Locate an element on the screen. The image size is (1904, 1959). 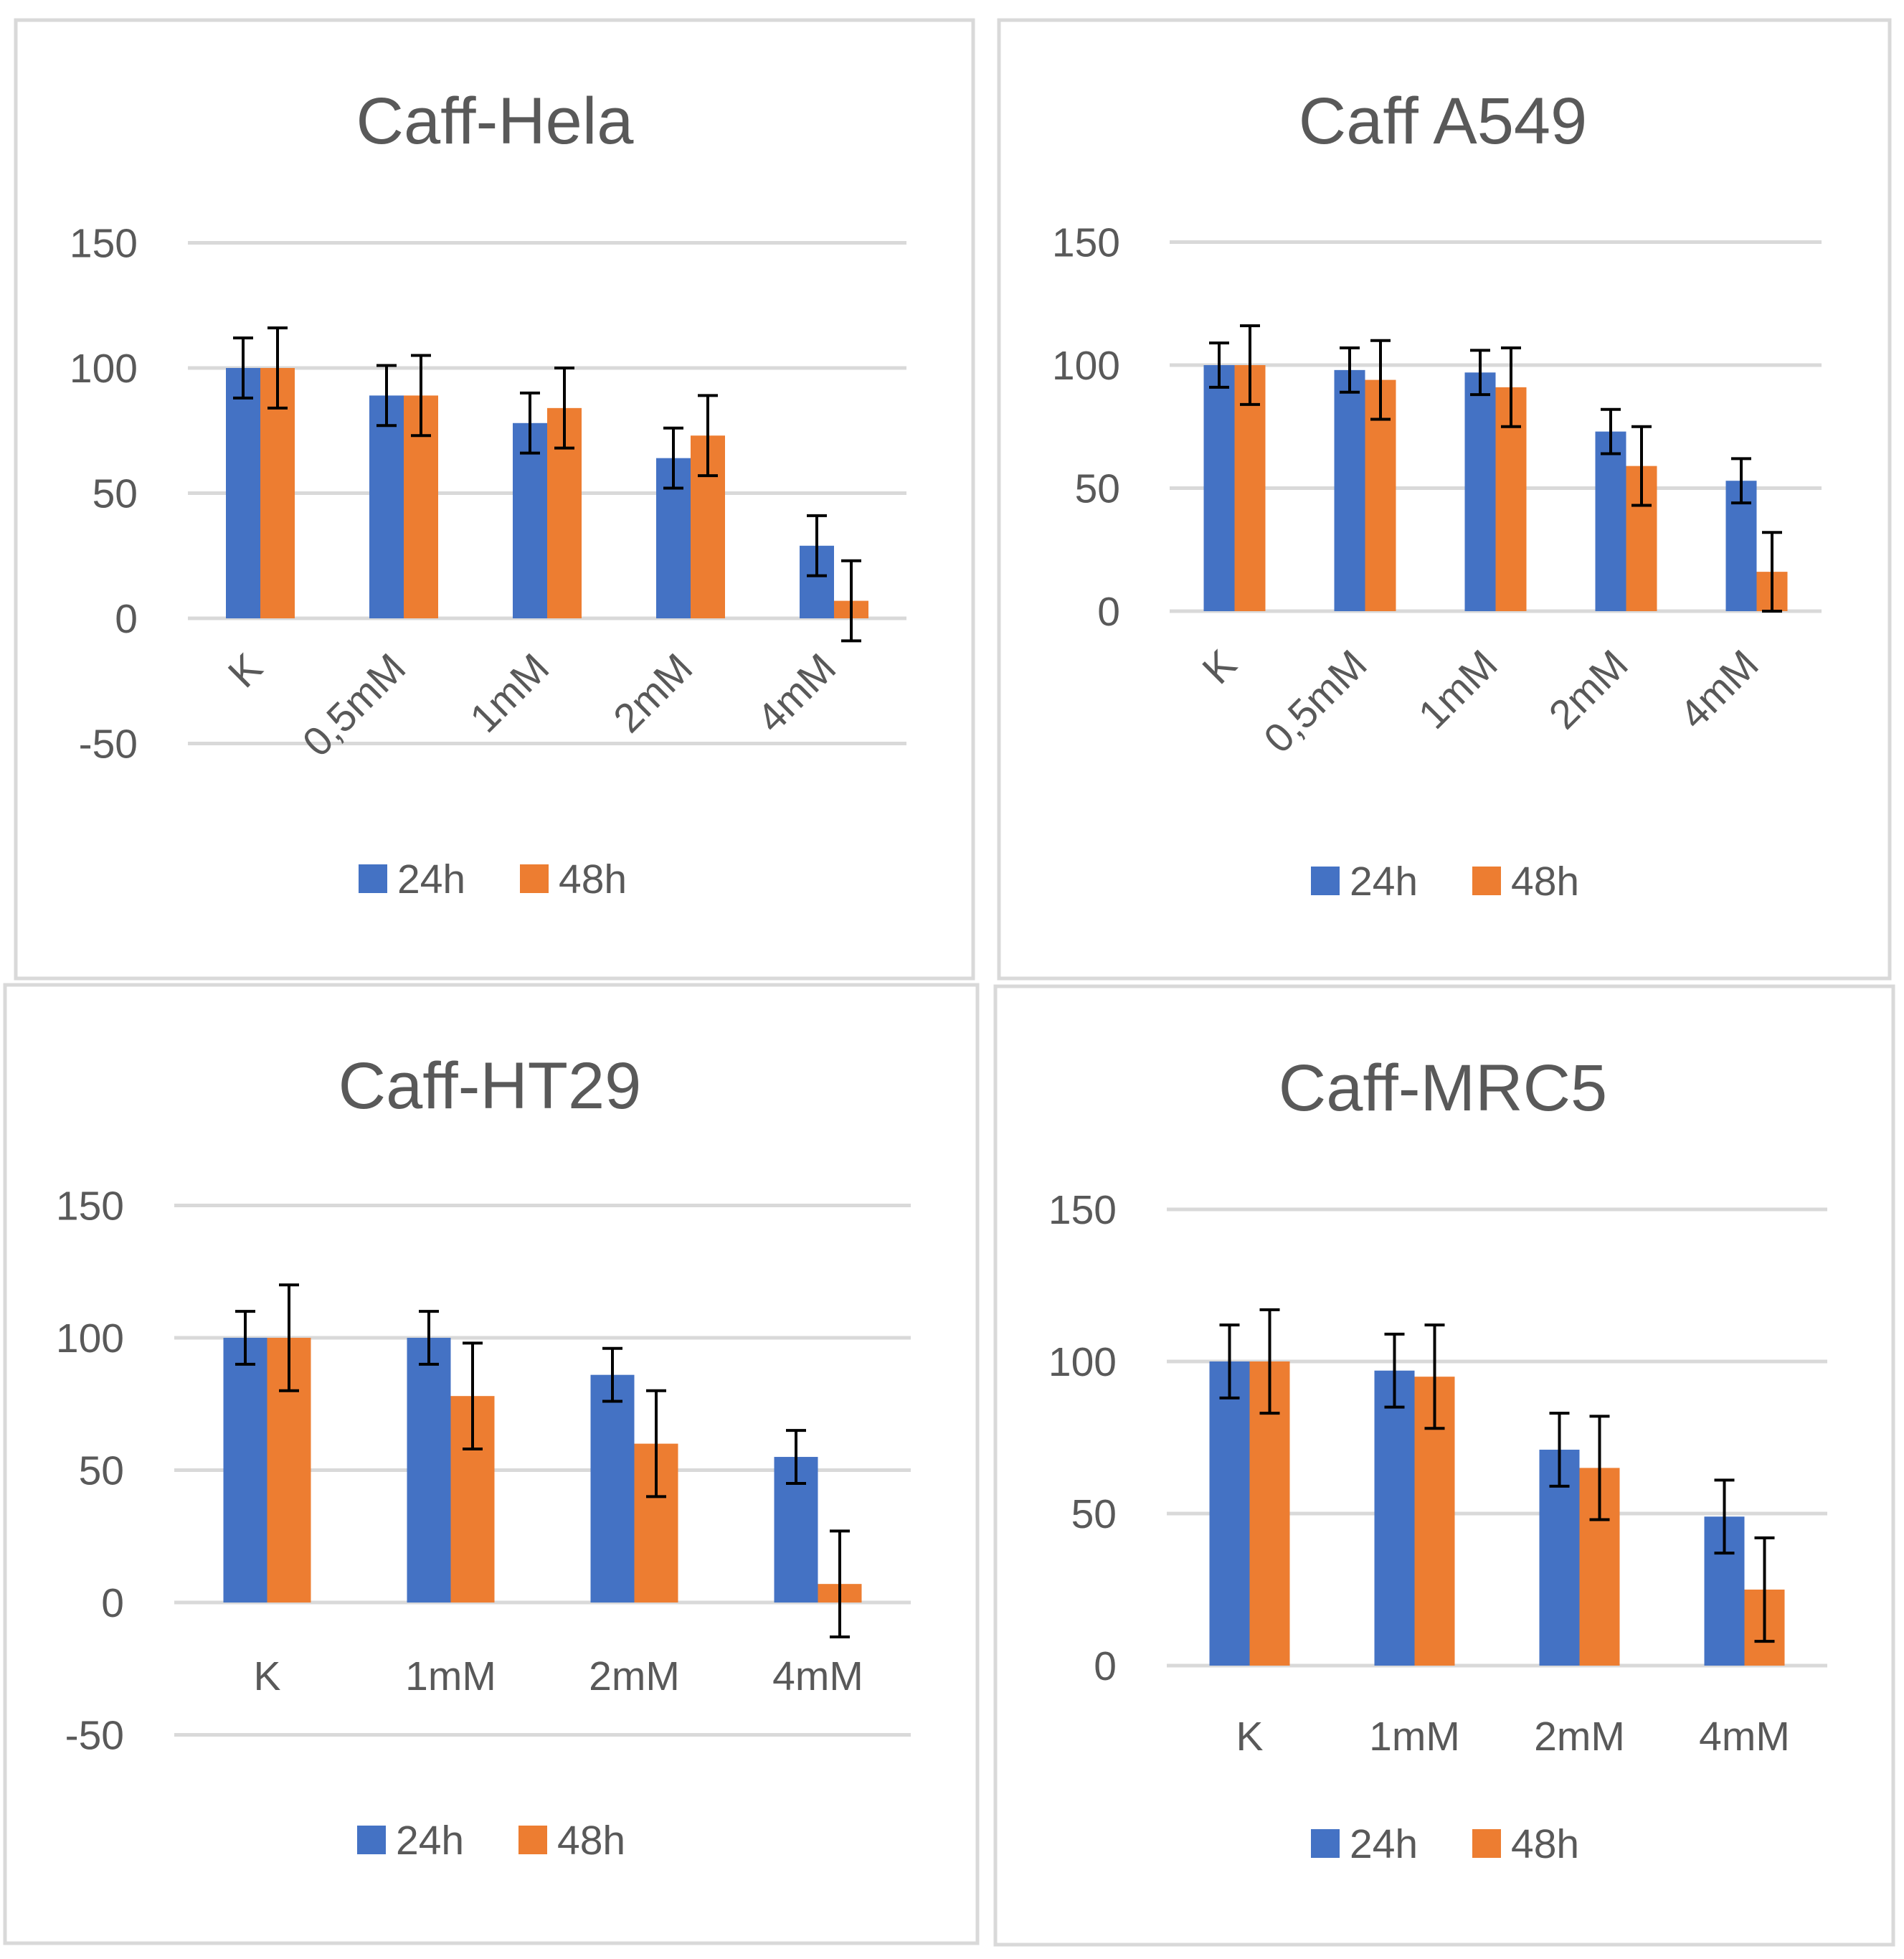
chart-title: Caff A549 is located at coordinates (1443, 121).